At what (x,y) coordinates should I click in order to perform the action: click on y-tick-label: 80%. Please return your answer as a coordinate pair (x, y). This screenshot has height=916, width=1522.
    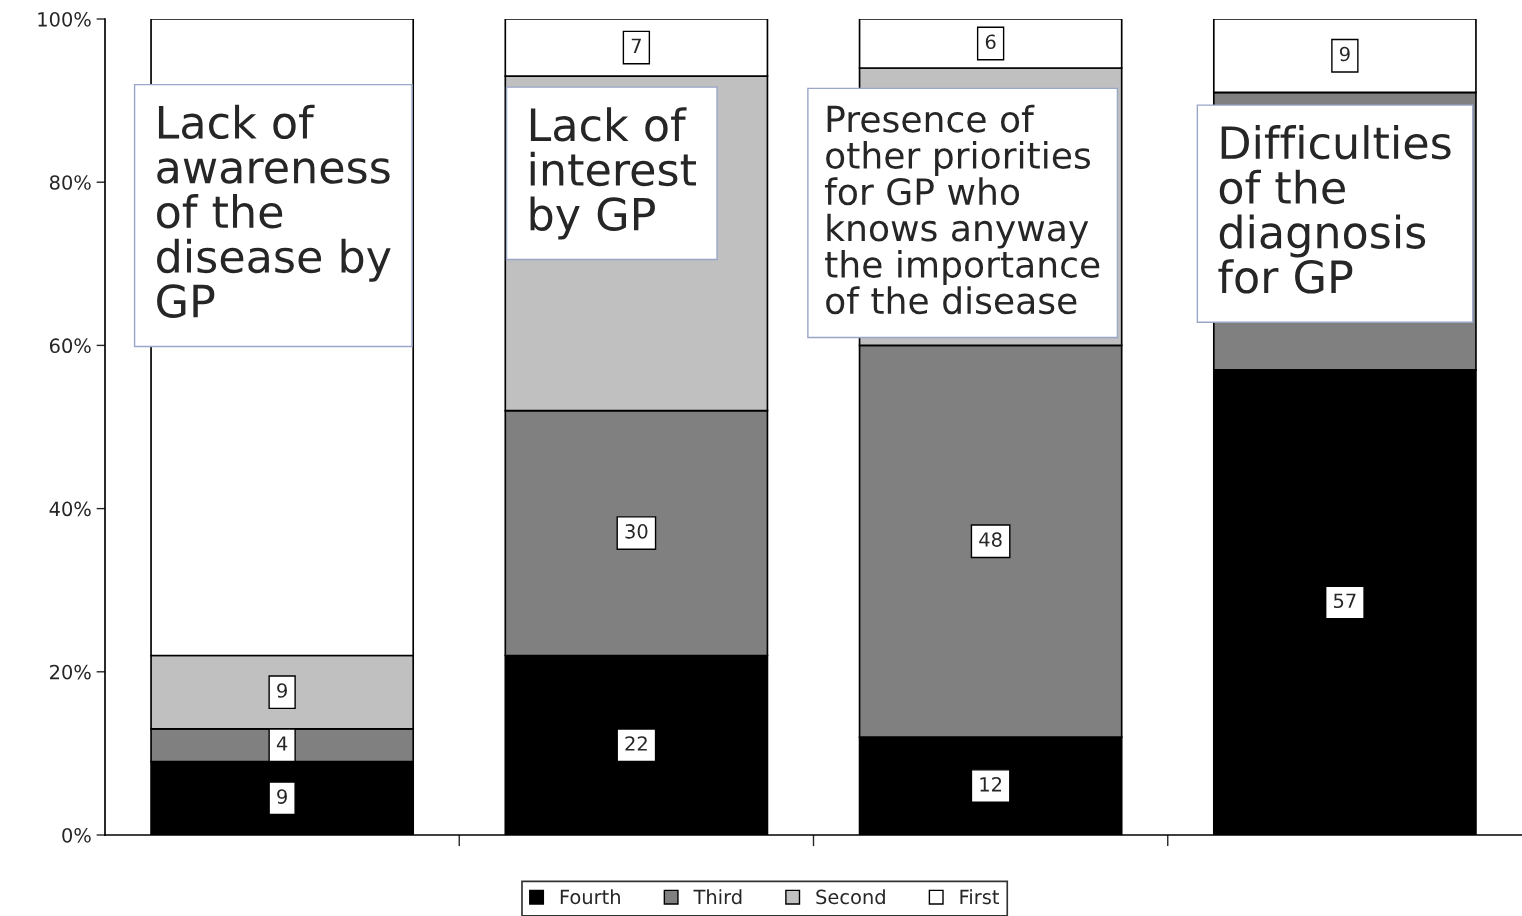
    Looking at the image, I should click on (70, 182).